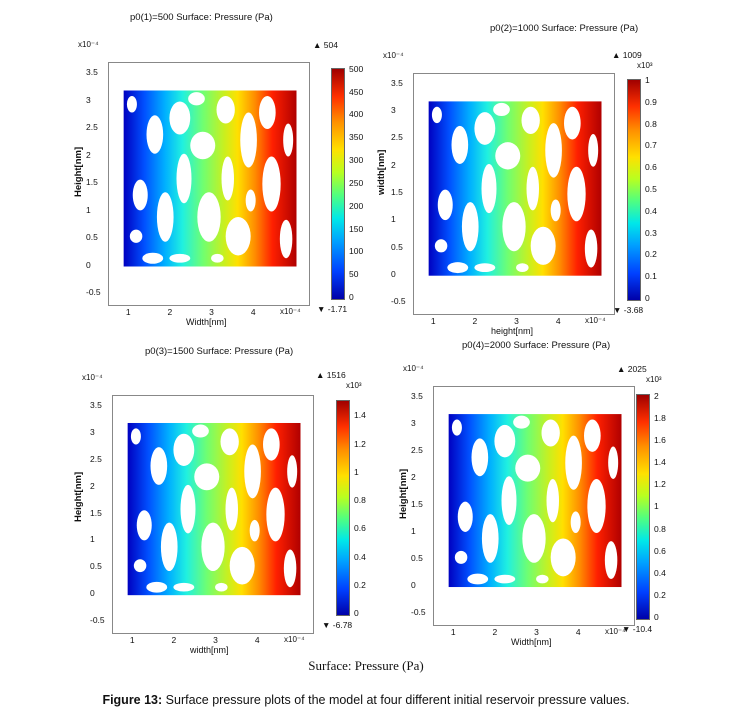 The width and height of the screenshot is (732, 714). I want to click on caption-label: Figure 13:, so click(132, 700).